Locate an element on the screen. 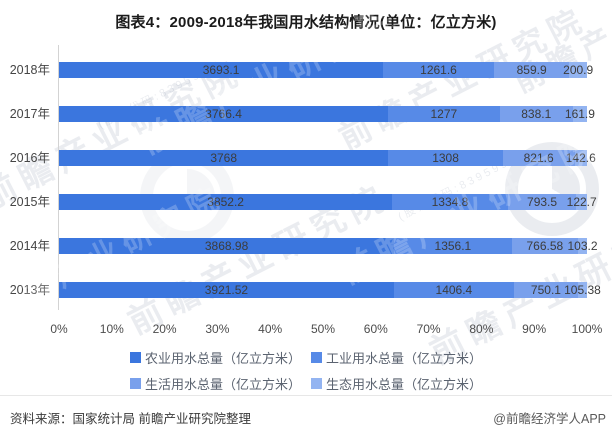 This screenshot has width=612, height=438. bar-value-label: 838.1 is located at coordinates (536, 114).